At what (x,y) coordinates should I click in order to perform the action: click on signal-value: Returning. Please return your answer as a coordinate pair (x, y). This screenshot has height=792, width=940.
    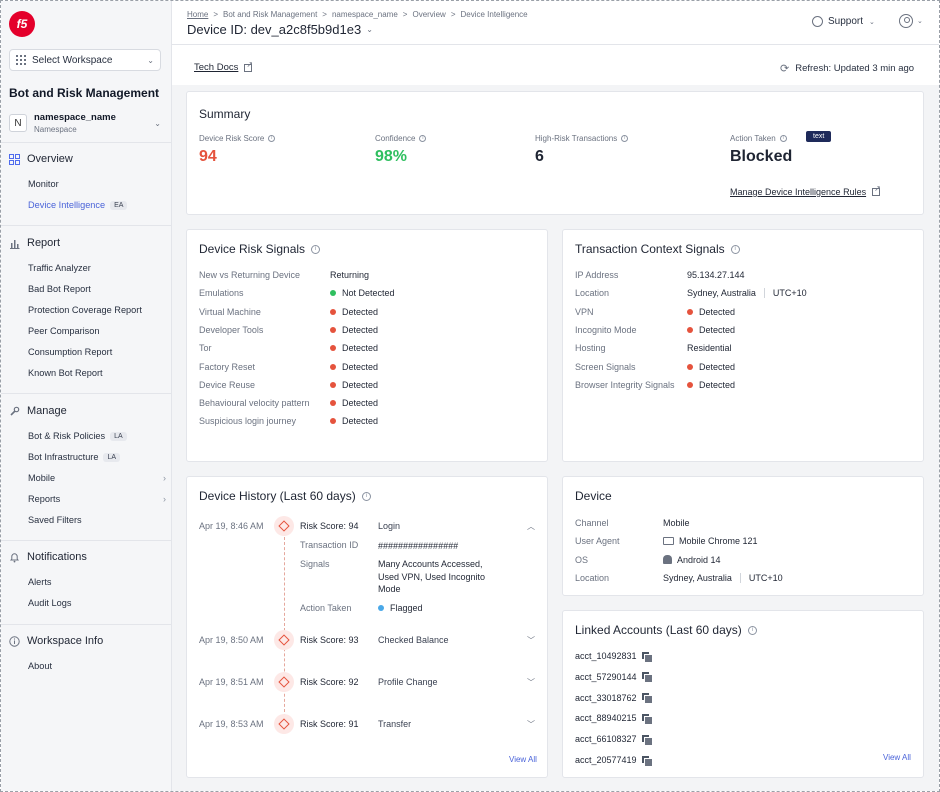
    Looking at the image, I should click on (349, 275).